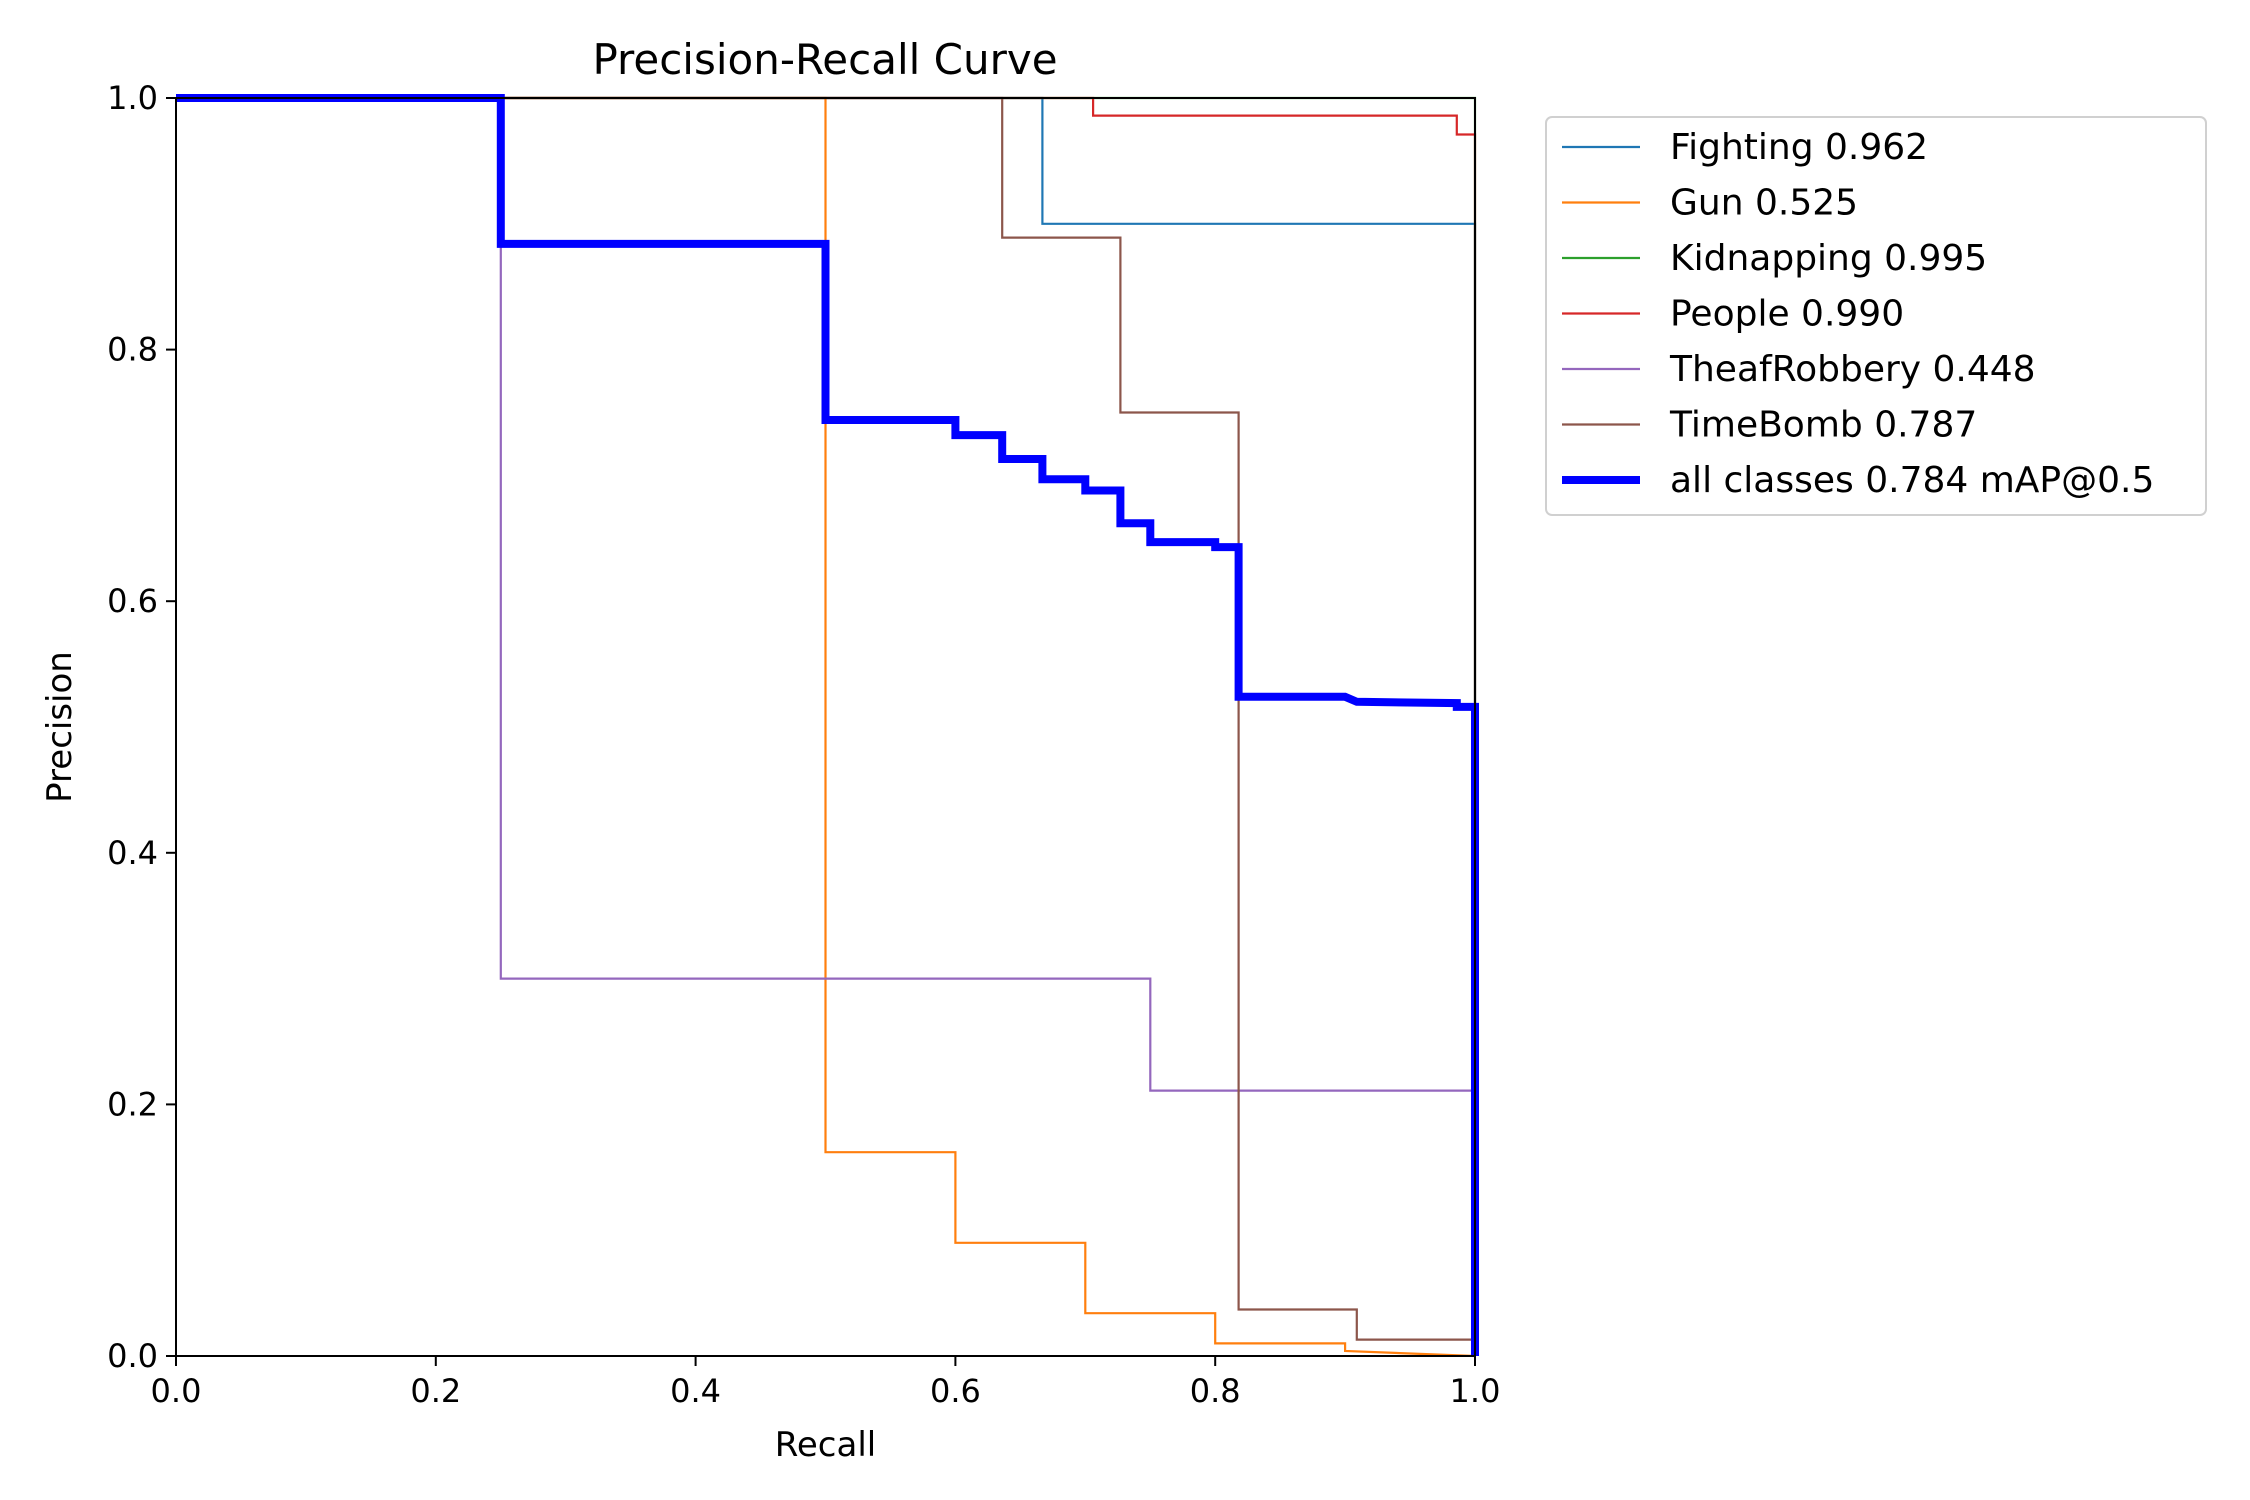 This screenshot has height=1500, width=2250. Describe the element at coordinates (1799, 147) in the screenshot. I see `legend-label: Fighting 0.962` at that location.